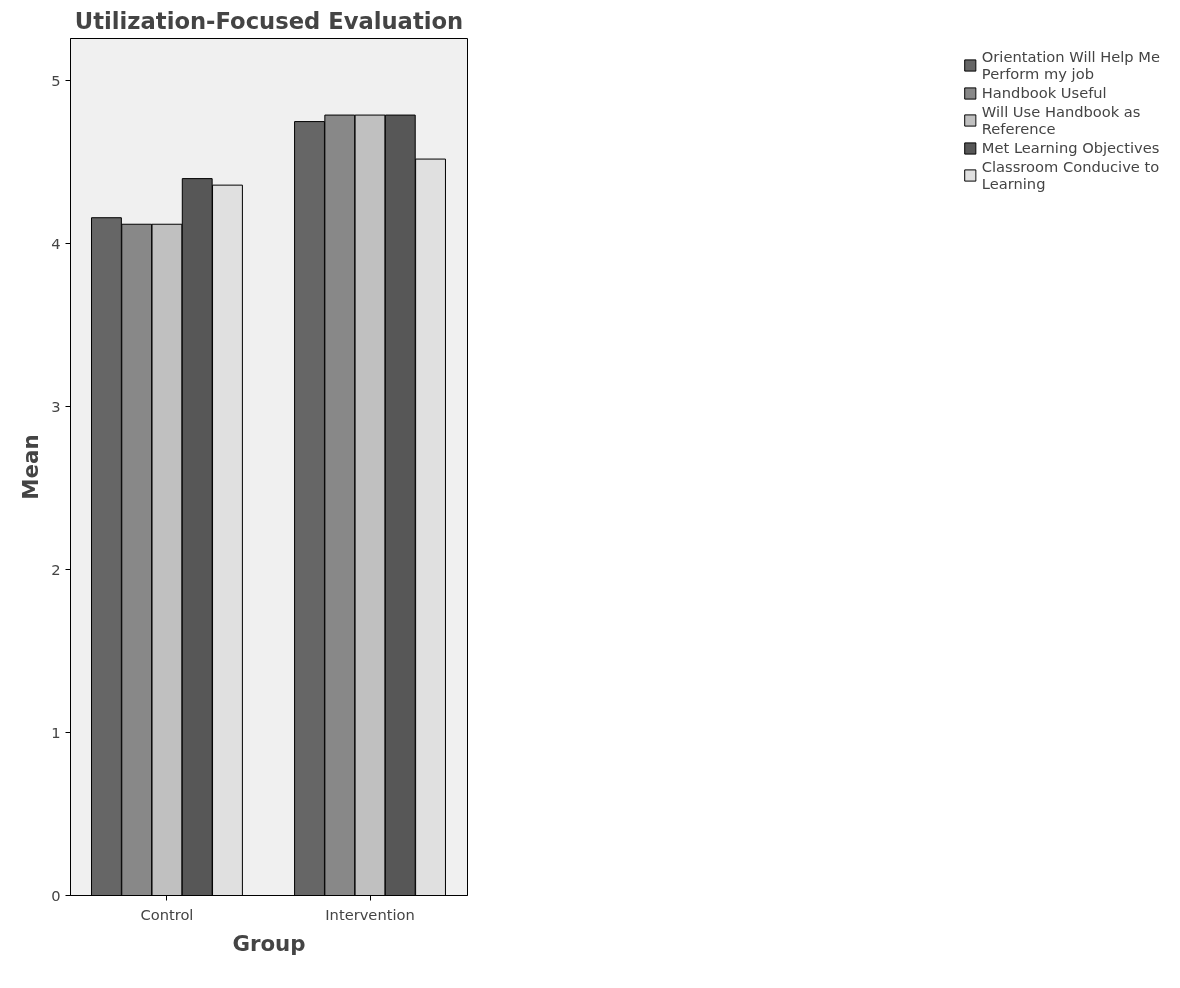  I want to click on legend-label: Orientation Will Help Me Perform my job, so click(1070, 65).